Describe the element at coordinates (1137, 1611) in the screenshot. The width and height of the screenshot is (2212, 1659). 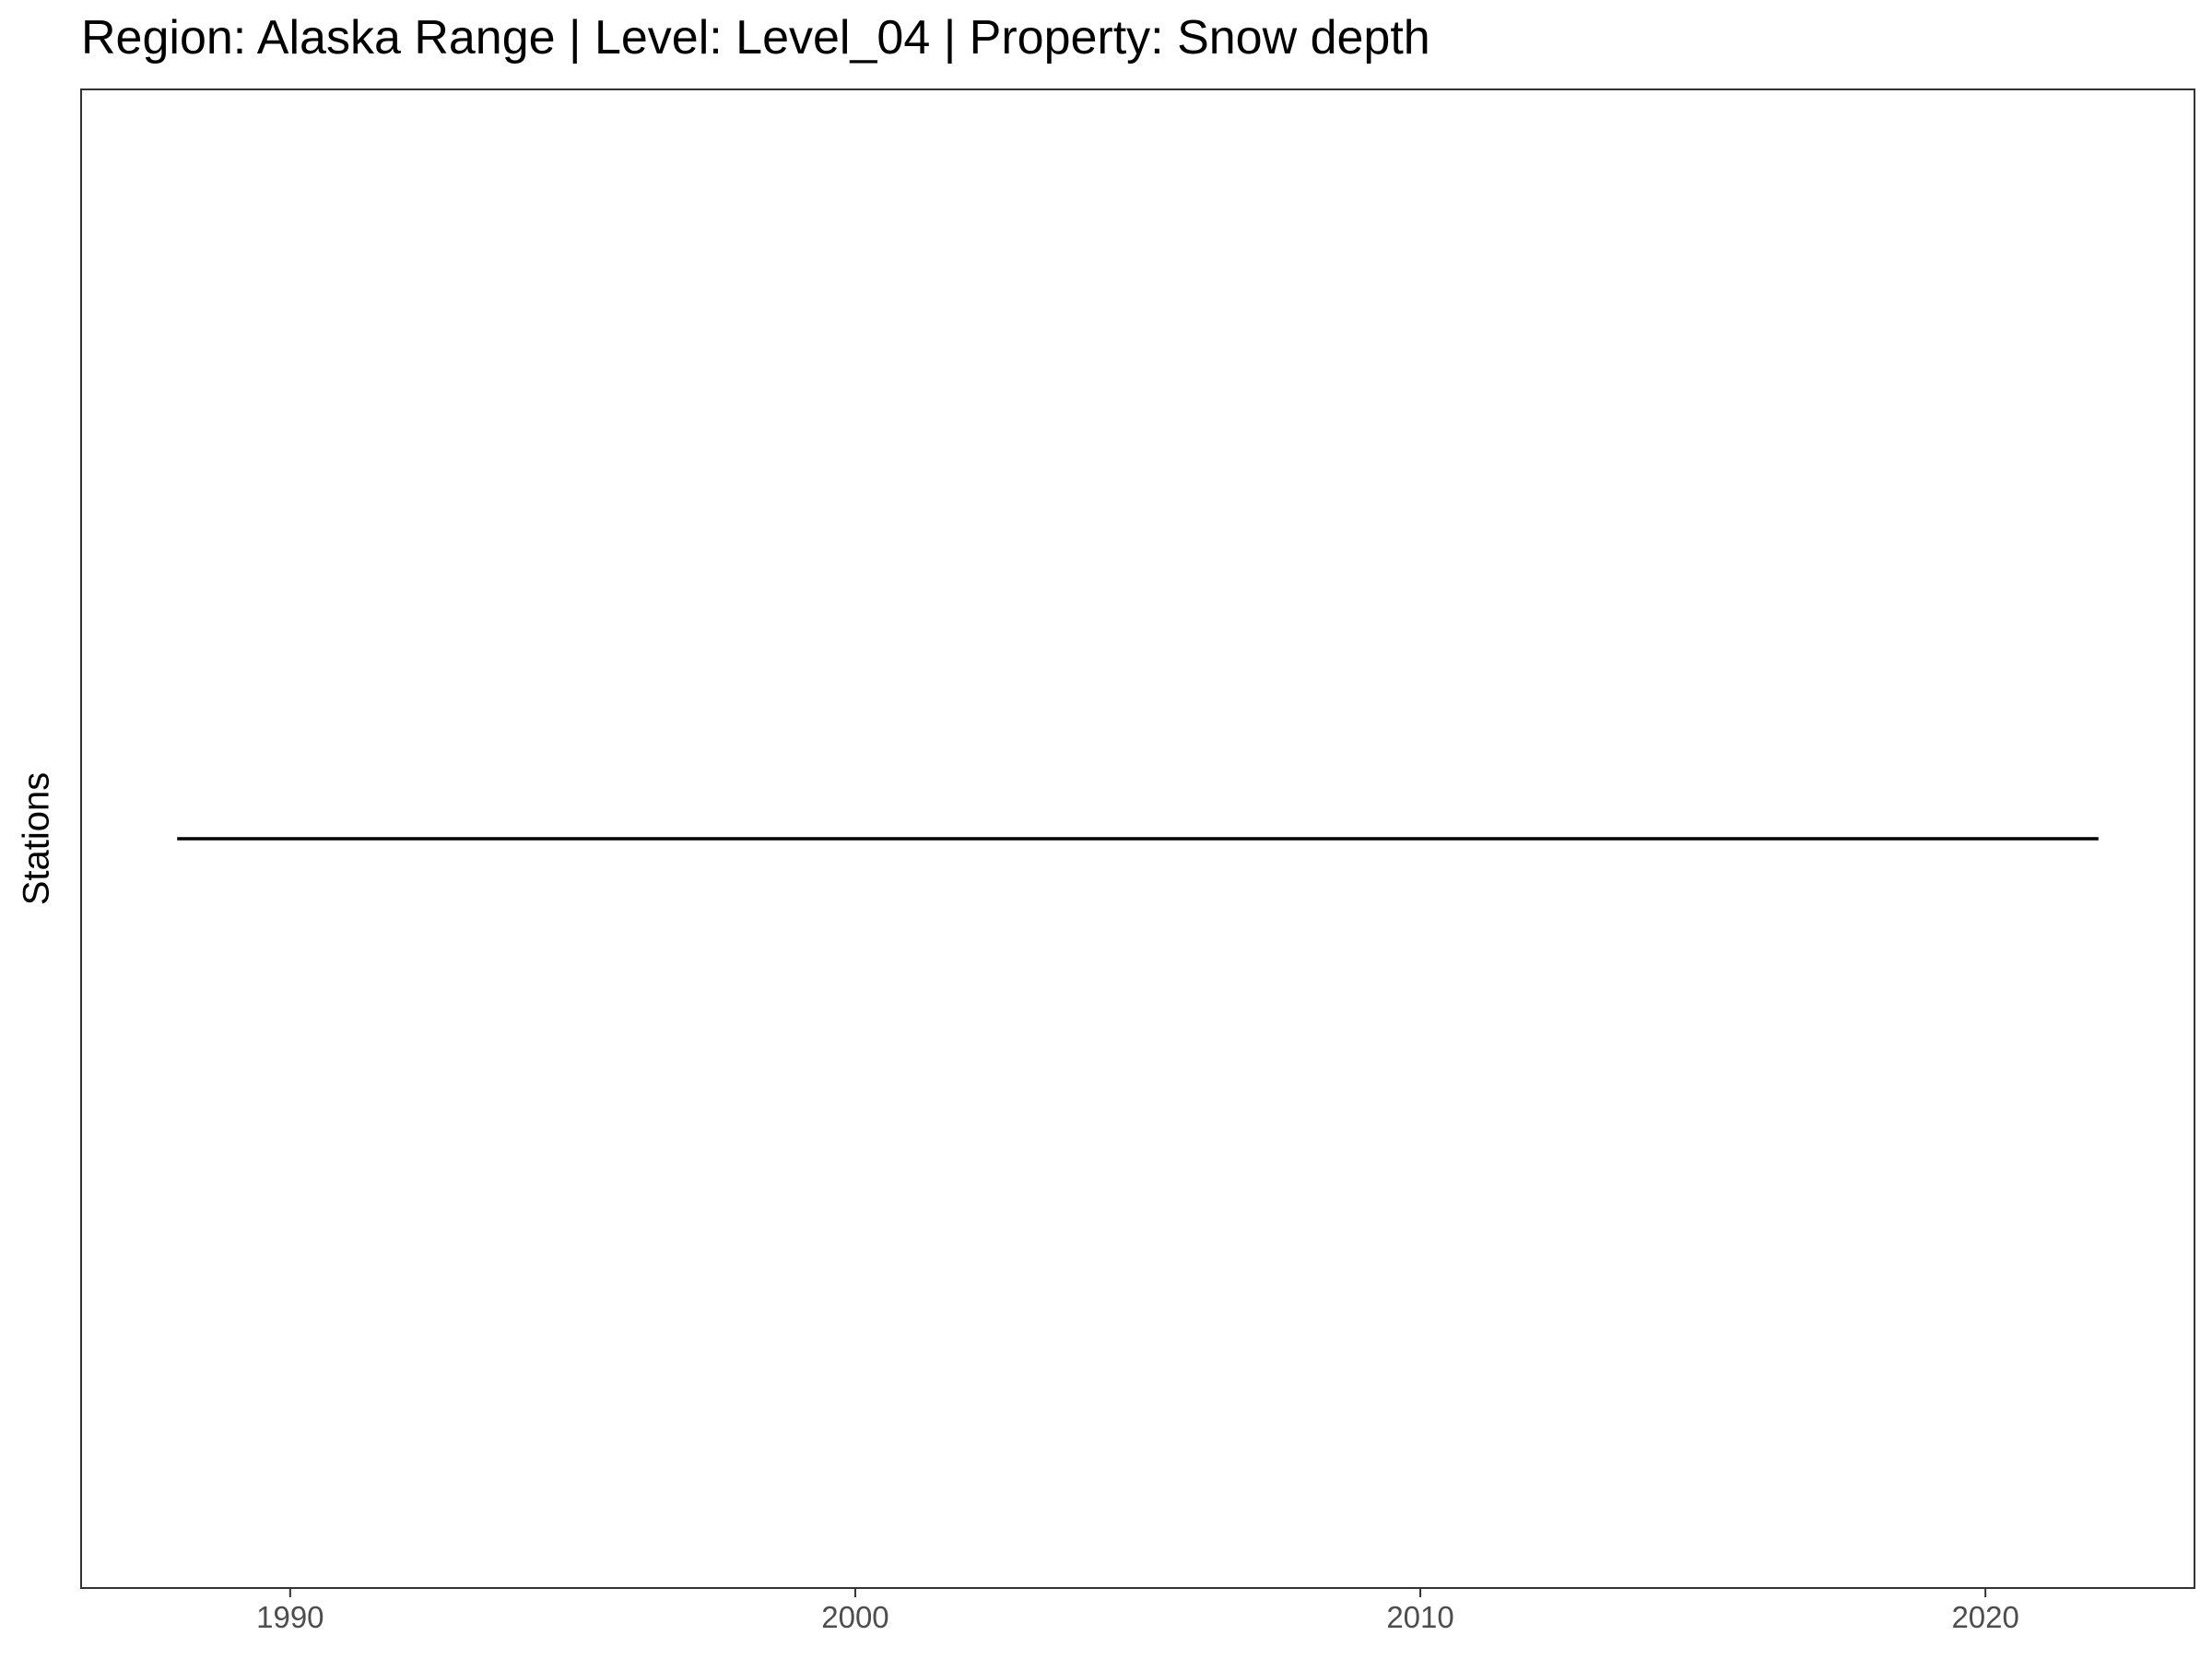
I see `x-axis: 1990 2000 2010 2020` at that location.